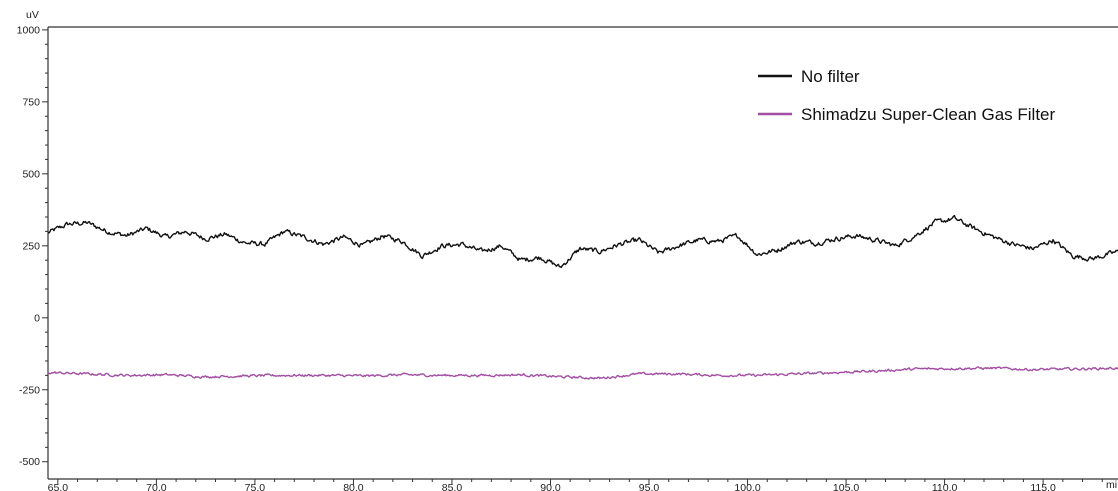 The height and width of the screenshot is (491, 1118). What do you see at coordinates (452, 486) in the screenshot?
I see `x-tick-label: 85.0` at bounding box center [452, 486].